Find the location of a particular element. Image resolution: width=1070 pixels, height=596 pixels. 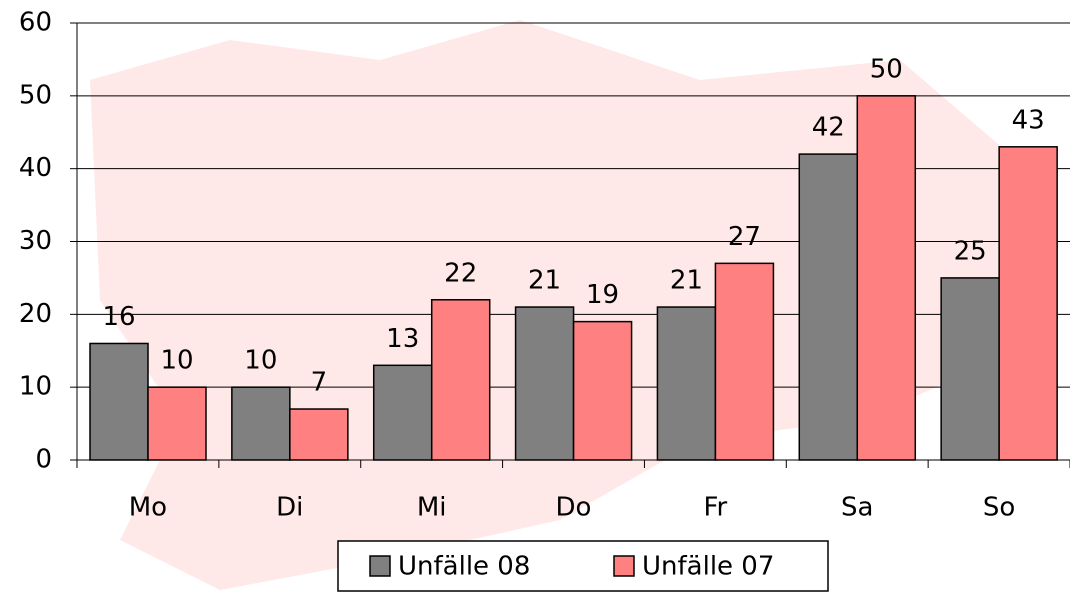

value-label: 50 is located at coordinates (886, 69).